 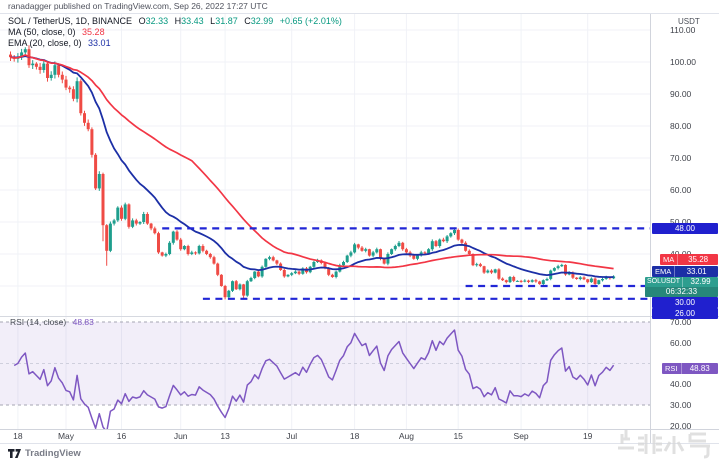 What do you see at coordinates (681, 405) in the screenshot?
I see `rsi-axis-label: 30.00` at bounding box center [681, 405].